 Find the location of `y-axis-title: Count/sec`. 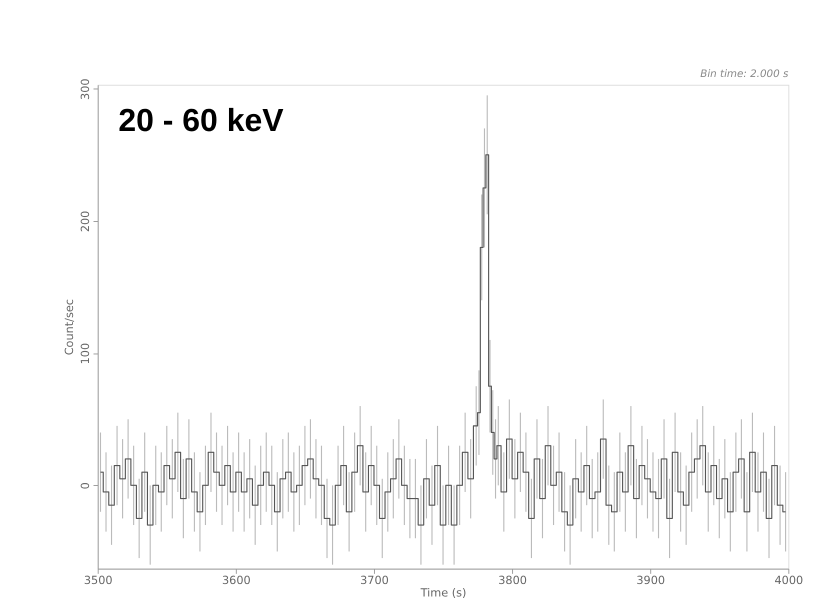

y-axis-title: Count/sec is located at coordinates (69, 327).